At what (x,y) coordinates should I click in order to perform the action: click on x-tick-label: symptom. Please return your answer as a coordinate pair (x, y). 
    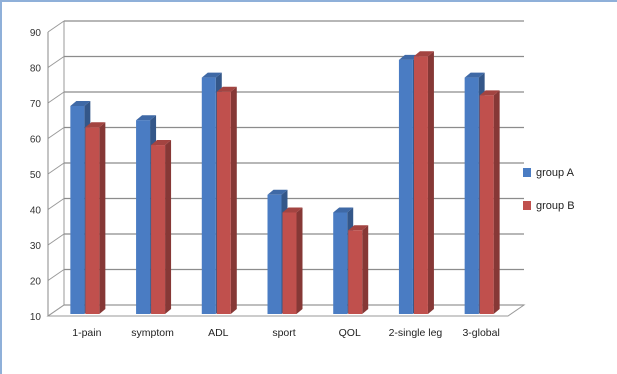
    Looking at the image, I should click on (152, 333).